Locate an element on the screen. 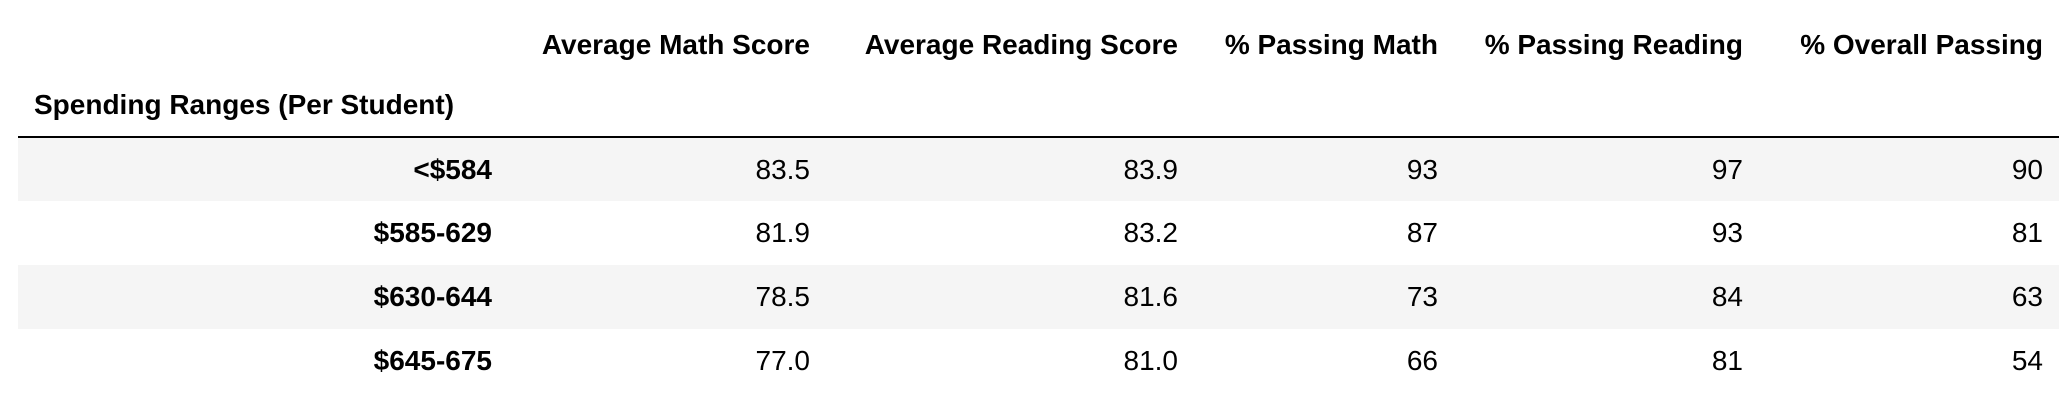  table-cell: 54 is located at coordinates (2027, 360).